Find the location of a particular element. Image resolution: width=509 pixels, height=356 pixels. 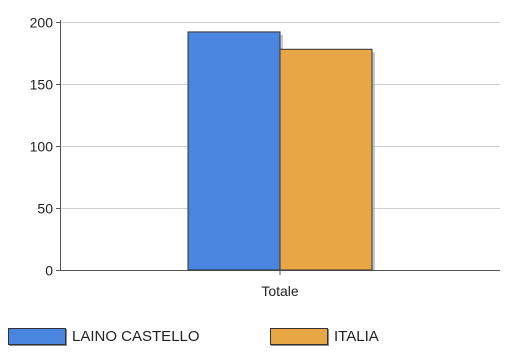

y-tick-label: 150 is located at coordinates (42, 85).